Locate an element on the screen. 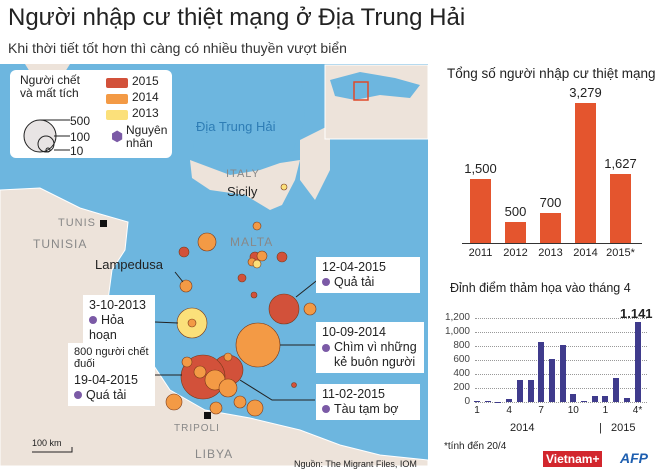 The width and height of the screenshot is (660, 474). callout-3-10-2013: 3-10-2013 Hỏa hoạn is located at coordinates (119, 320).